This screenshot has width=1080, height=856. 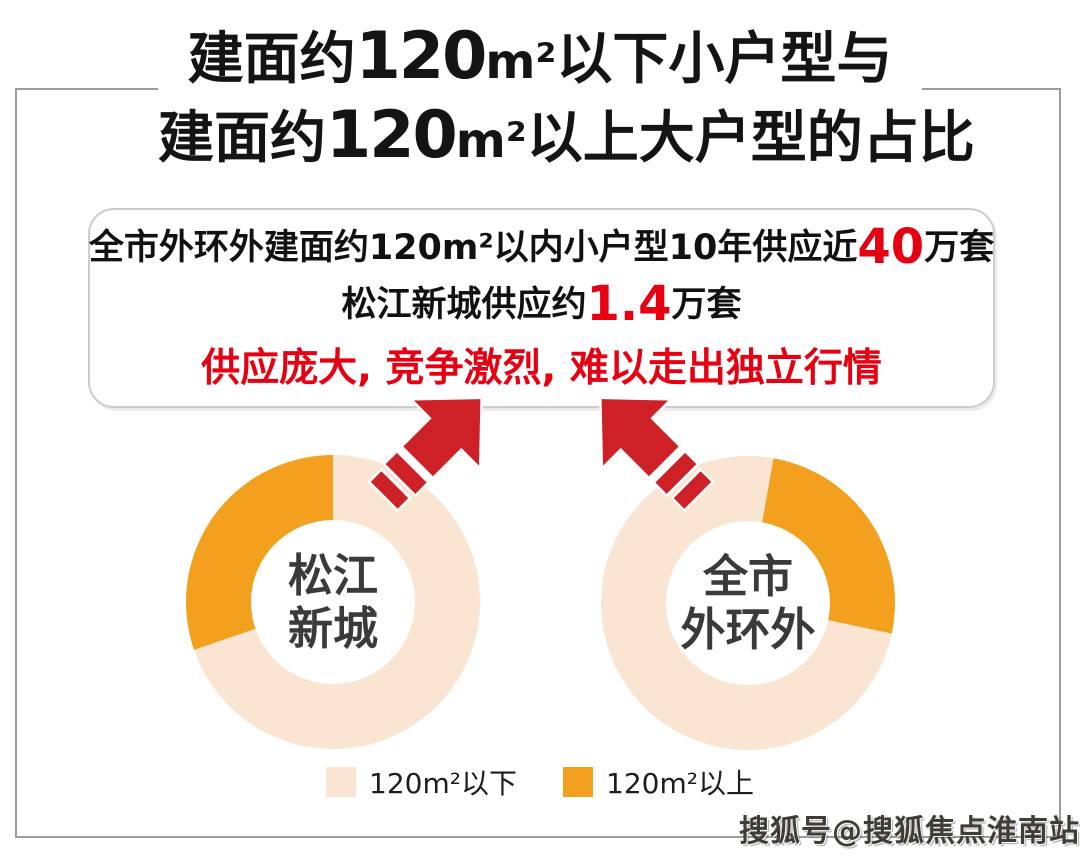 I want to click on donut-center-label: 松江 新城, so click(x=333, y=602).